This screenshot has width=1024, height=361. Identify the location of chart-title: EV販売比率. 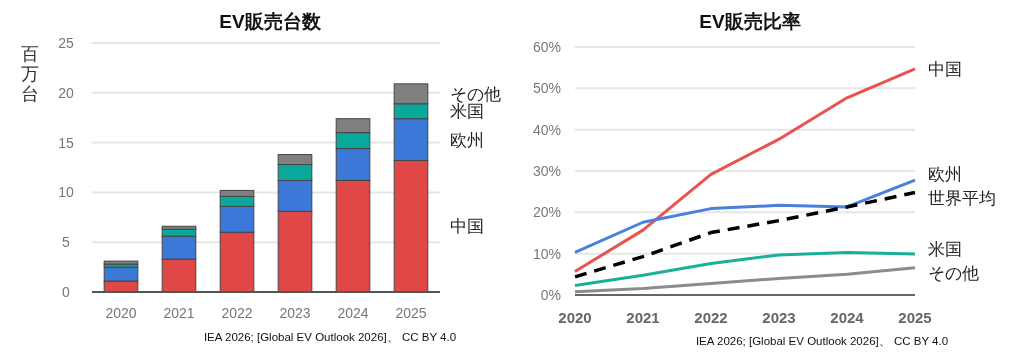
(750, 21).